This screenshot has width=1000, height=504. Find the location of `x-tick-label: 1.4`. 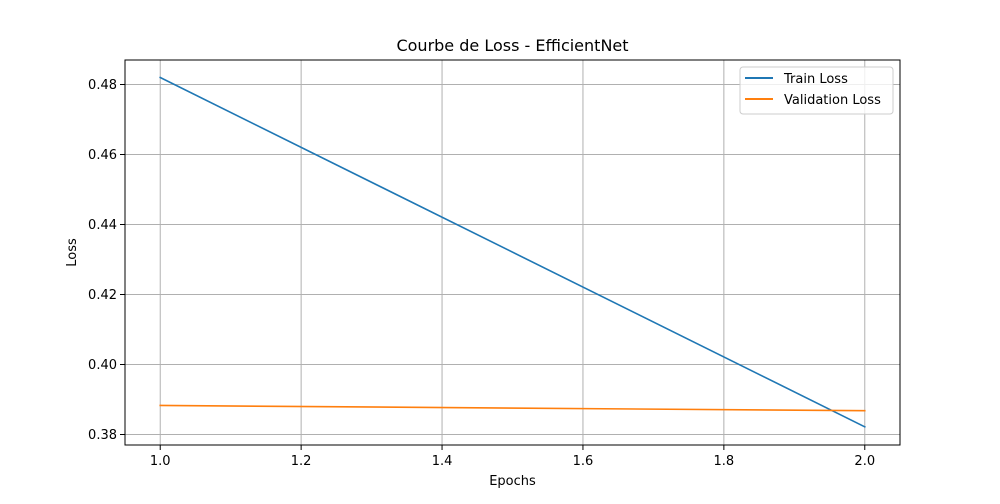

x-tick-label: 1.4 is located at coordinates (442, 461).